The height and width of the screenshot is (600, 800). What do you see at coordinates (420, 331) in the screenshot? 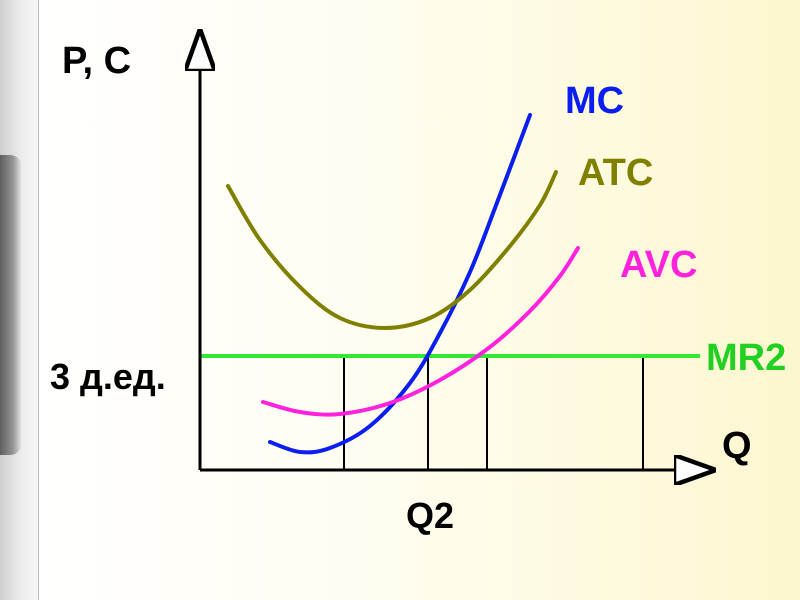
I see `avc-curve` at bounding box center [420, 331].